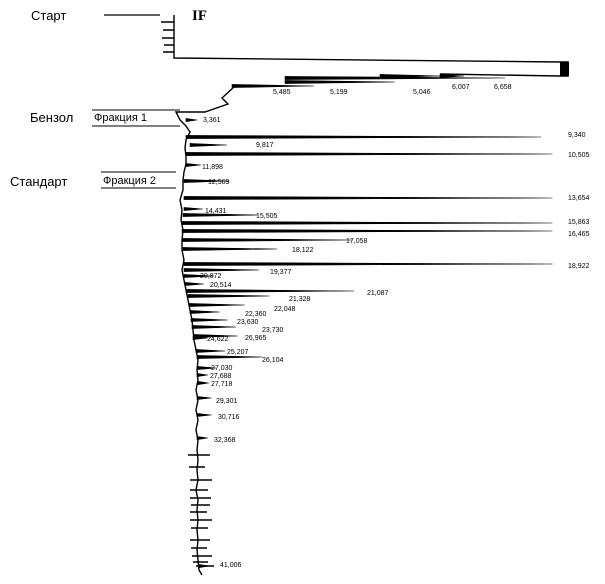  What do you see at coordinates (281, 272) in the screenshot?
I see `retention-time-label: 19,377` at bounding box center [281, 272].